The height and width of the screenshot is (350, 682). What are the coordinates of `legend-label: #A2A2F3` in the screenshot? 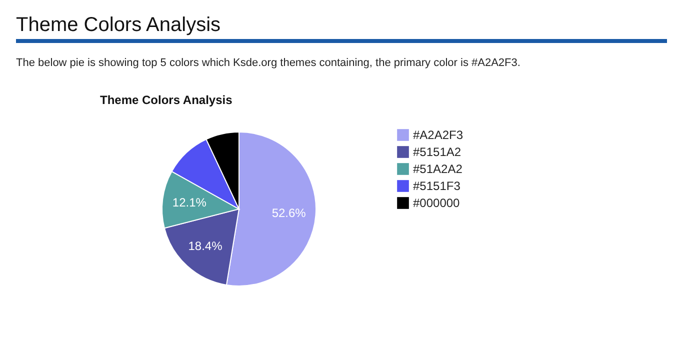 It's located at (438, 135).